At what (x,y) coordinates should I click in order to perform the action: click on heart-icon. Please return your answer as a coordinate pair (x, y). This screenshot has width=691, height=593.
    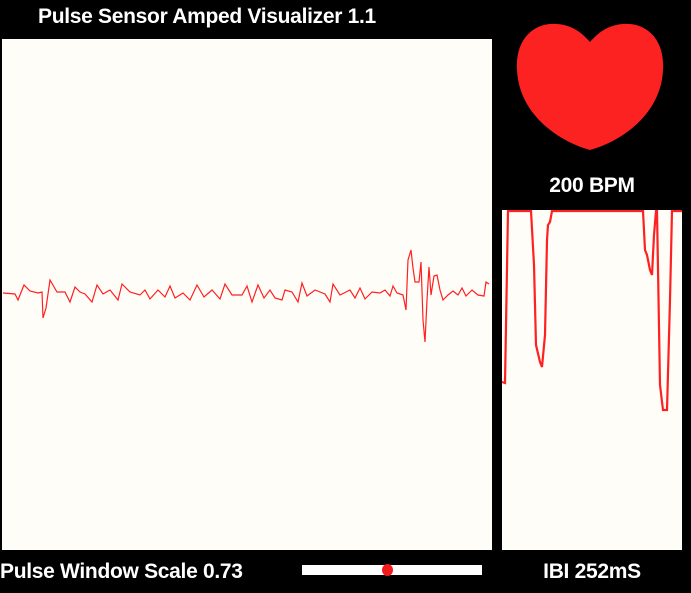
    Looking at the image, I should click on (590, 86).